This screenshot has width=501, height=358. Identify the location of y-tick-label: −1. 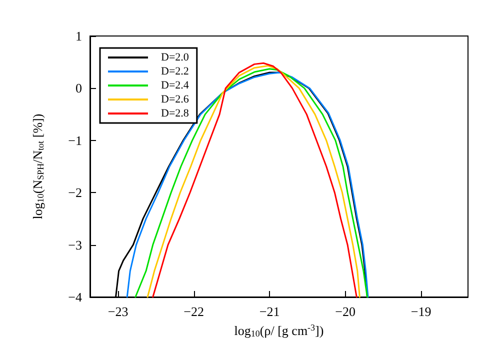
(75, 140).